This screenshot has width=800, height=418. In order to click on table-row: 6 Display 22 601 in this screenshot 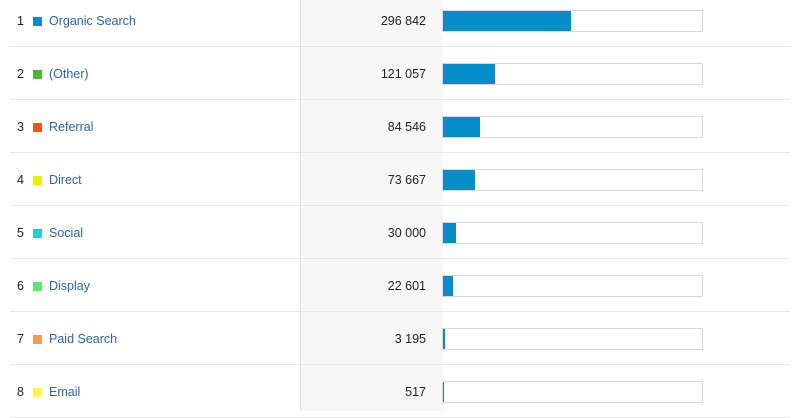, I will do `click(395, 285)`.